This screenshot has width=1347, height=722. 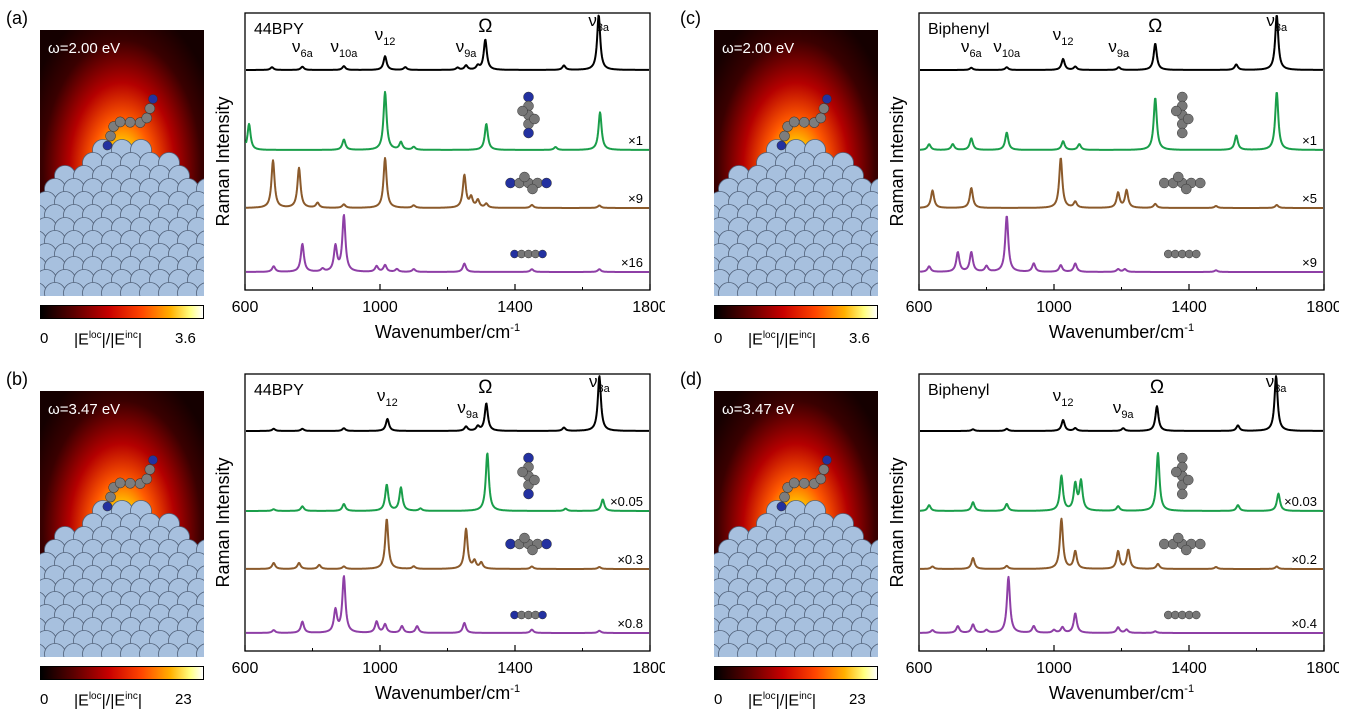 I want to click on field-map-image: ω=3.47 eV, so click(x=122, y=524).